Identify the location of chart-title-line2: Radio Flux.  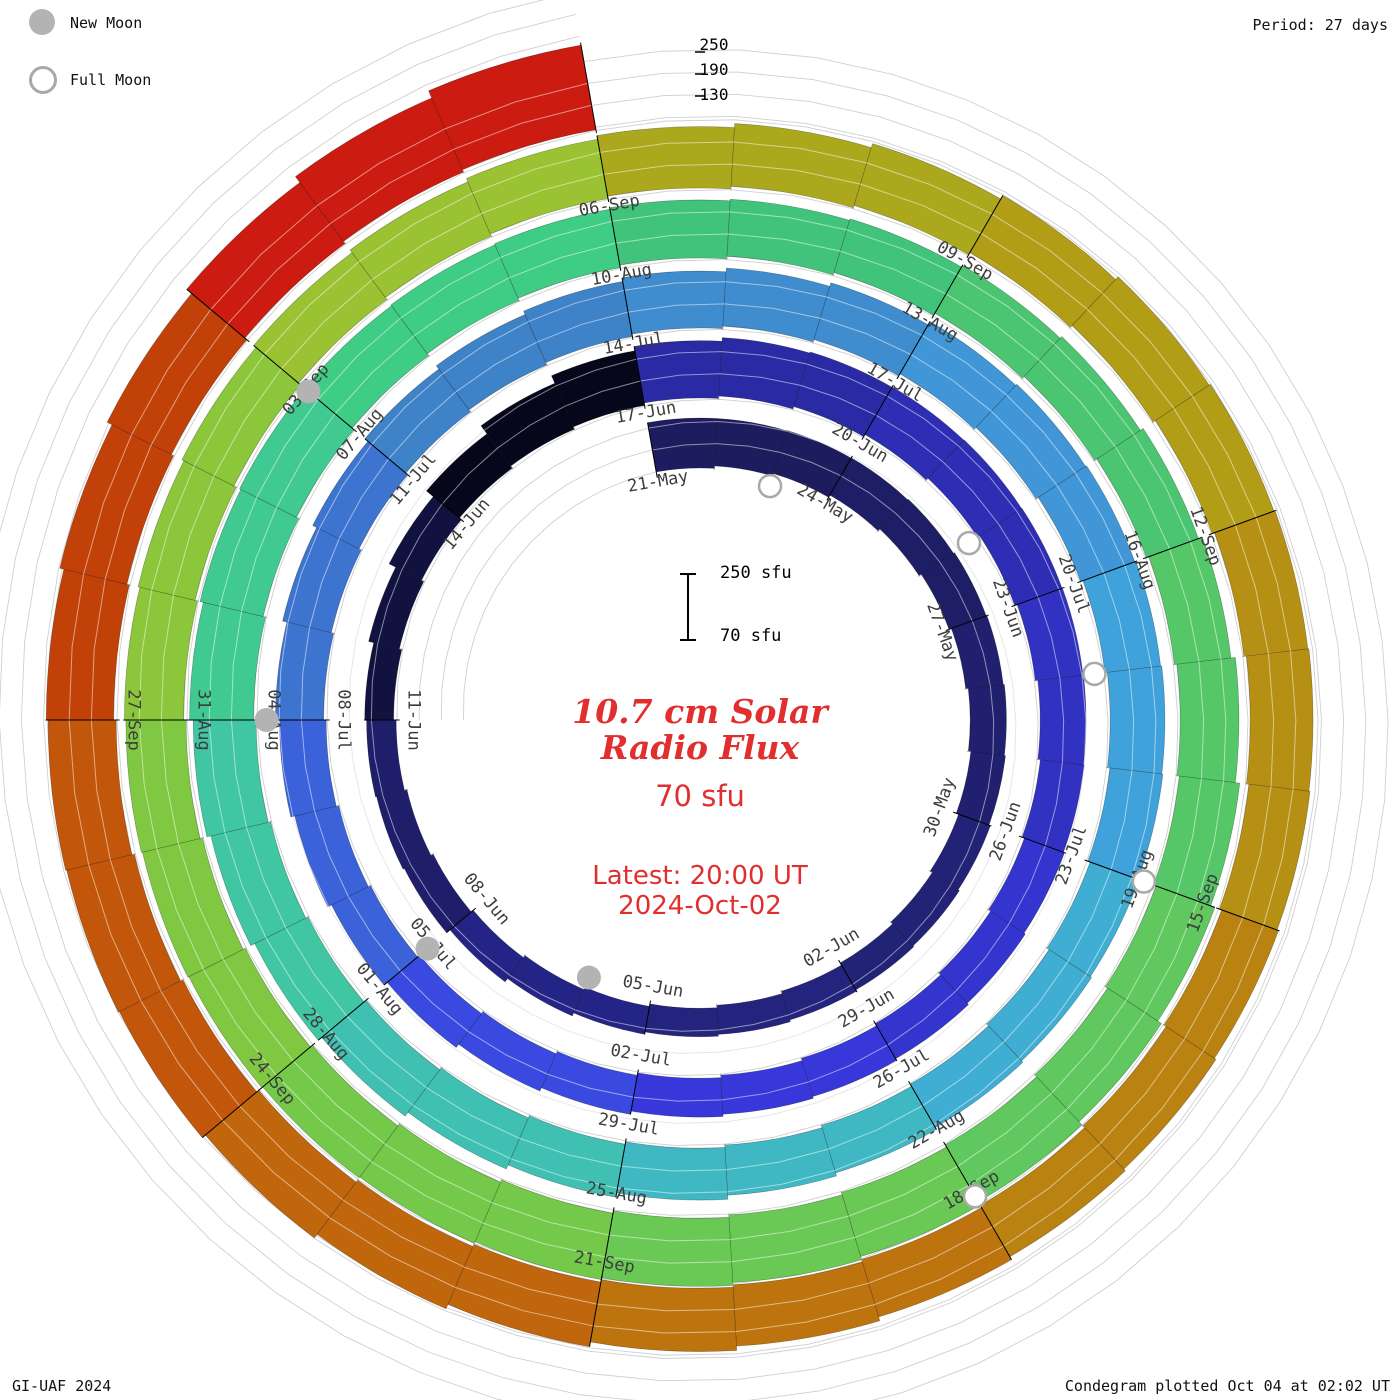
(700, 748).